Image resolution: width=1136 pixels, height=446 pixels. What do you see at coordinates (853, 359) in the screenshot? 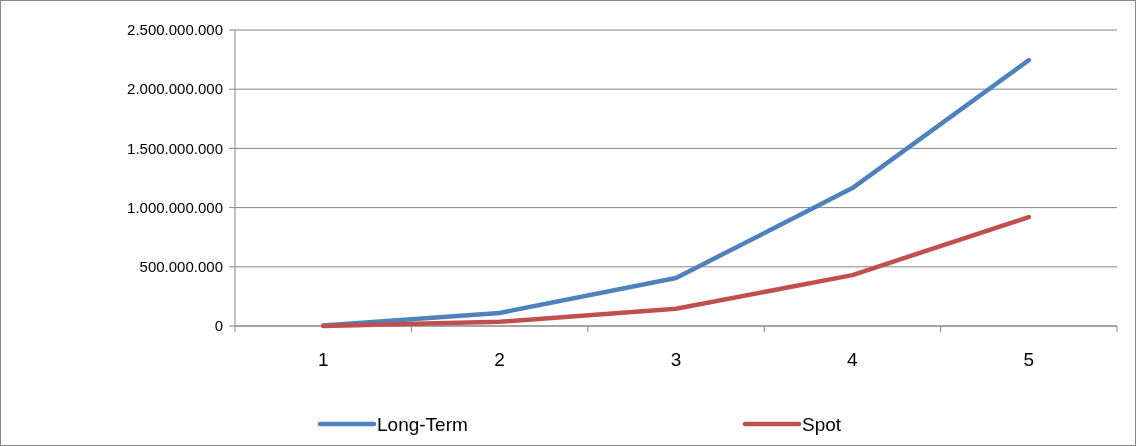
I see `x-tick-label: 4` at bounding box center [853, 359].